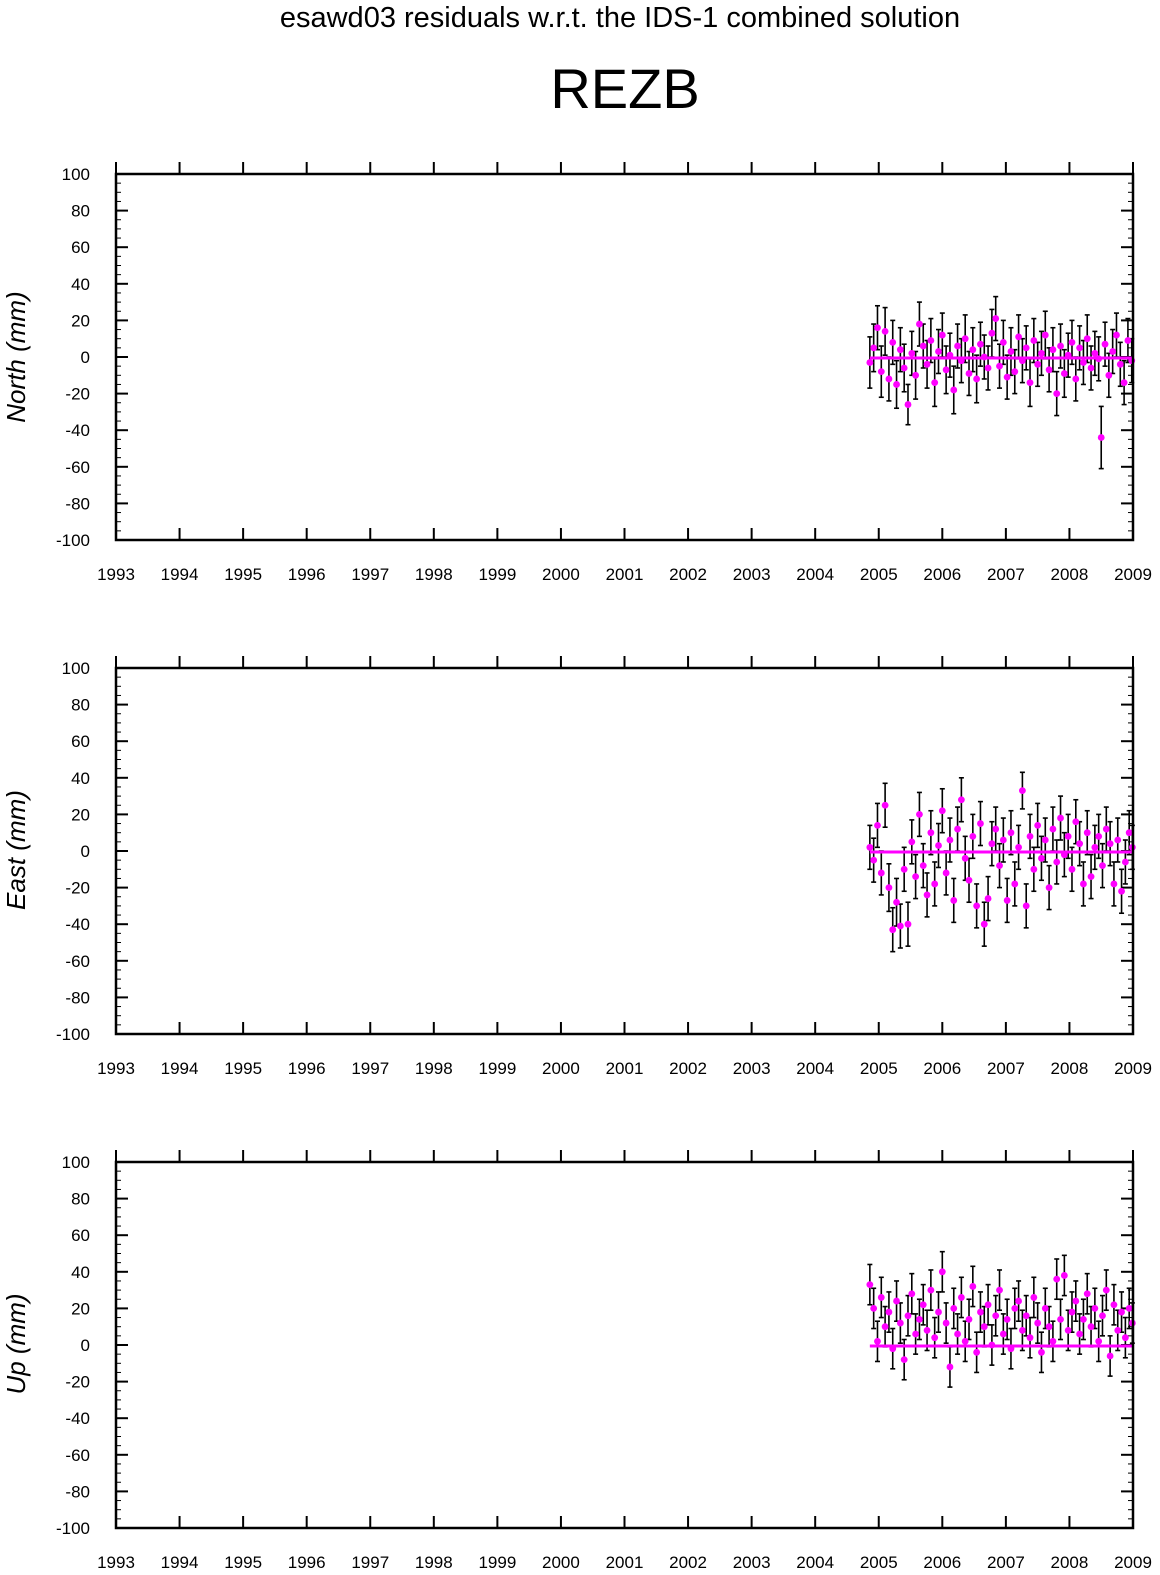 The width and height of the screenshot is (1160, 1575). What do you see at coordinates (688, 1562) in the screenshot?
I see `x-tick-label: 2002` at bounding box center [688, 1562].